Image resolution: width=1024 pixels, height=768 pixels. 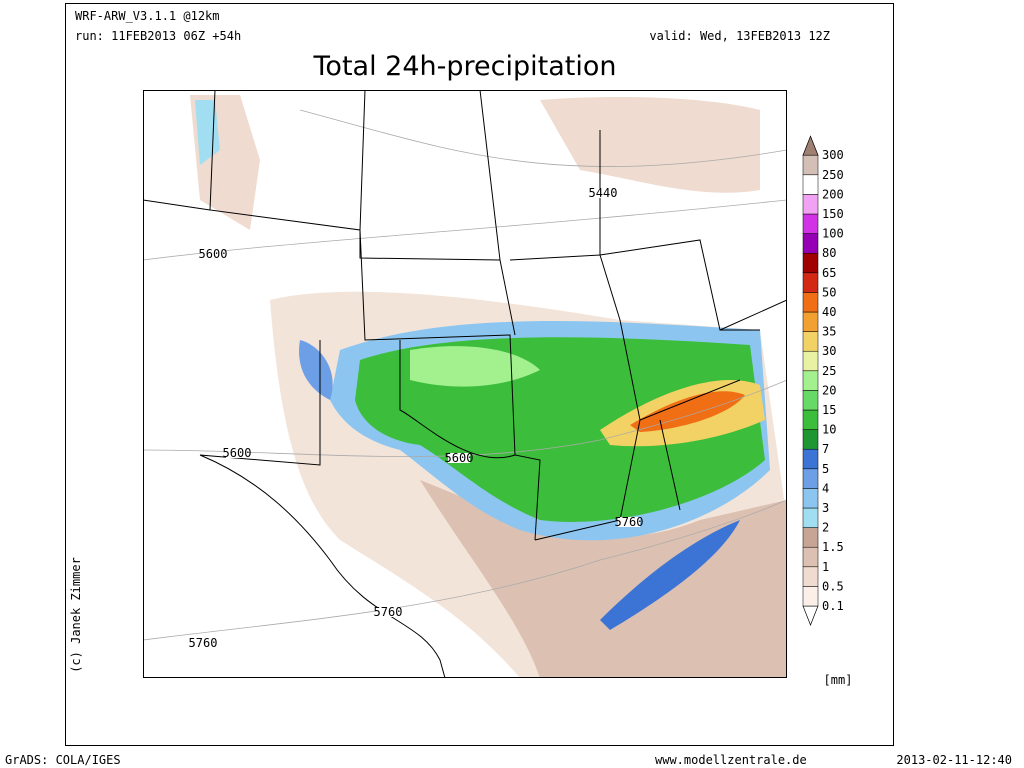 I want to click on colorbar-label: 3, so click(x=825, y=508).